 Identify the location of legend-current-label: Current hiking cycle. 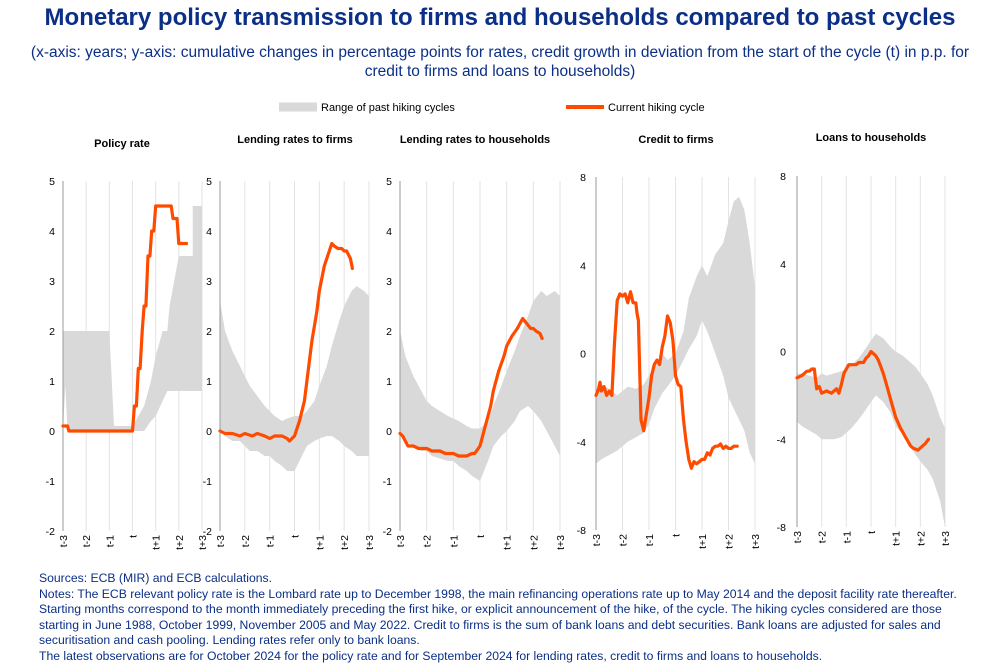
(656, 108).